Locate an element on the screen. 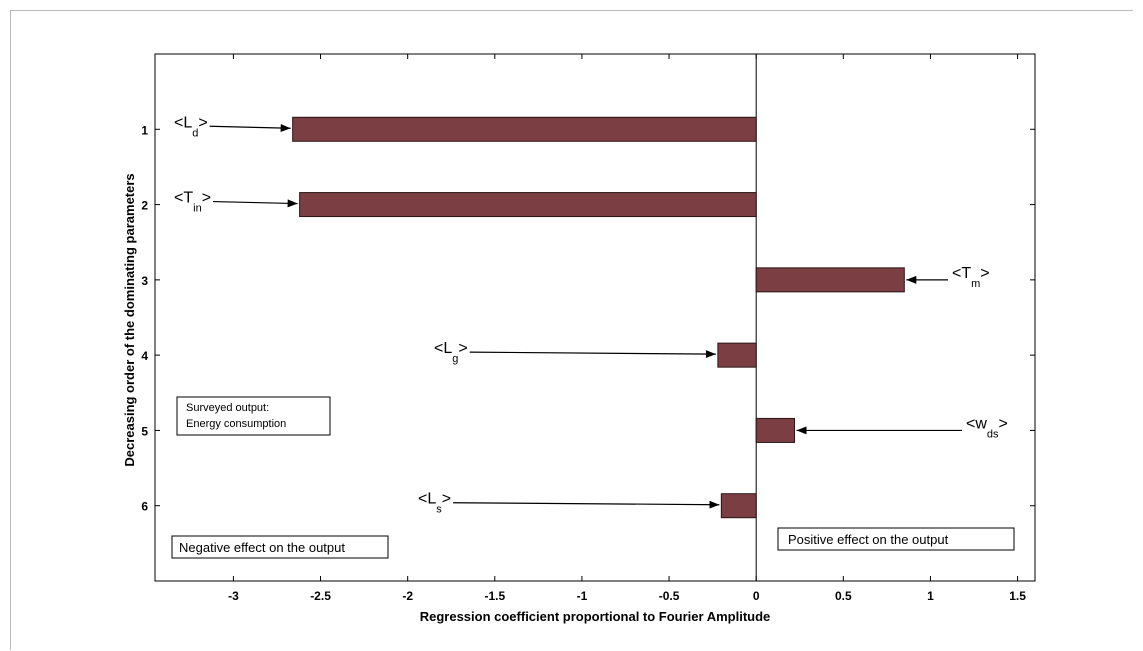  y-tick-label: 4 is located at coordinates (144, 356).